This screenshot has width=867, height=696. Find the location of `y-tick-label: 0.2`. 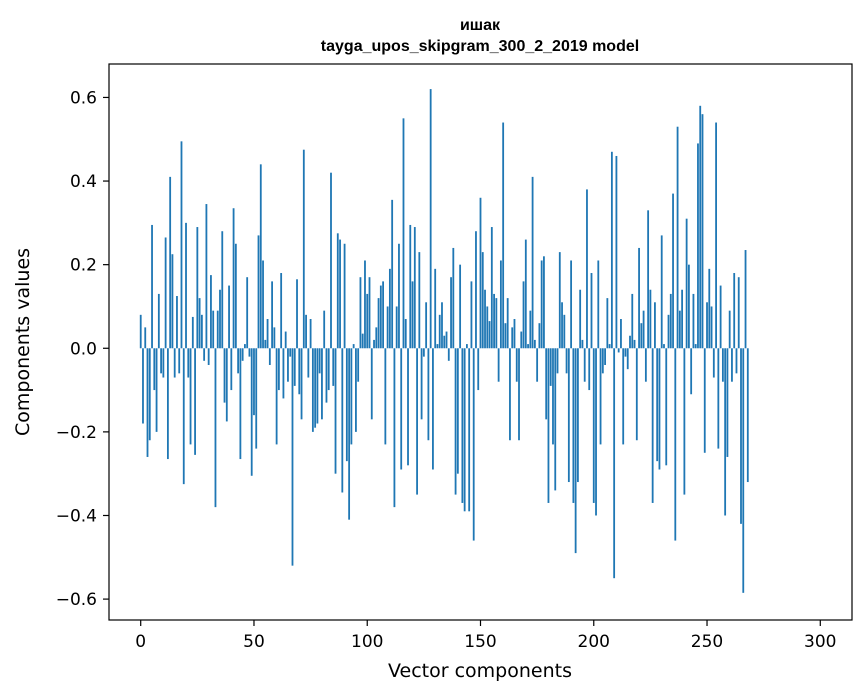

y-tick-label: 0.2 is located at coordinates (83, 266).